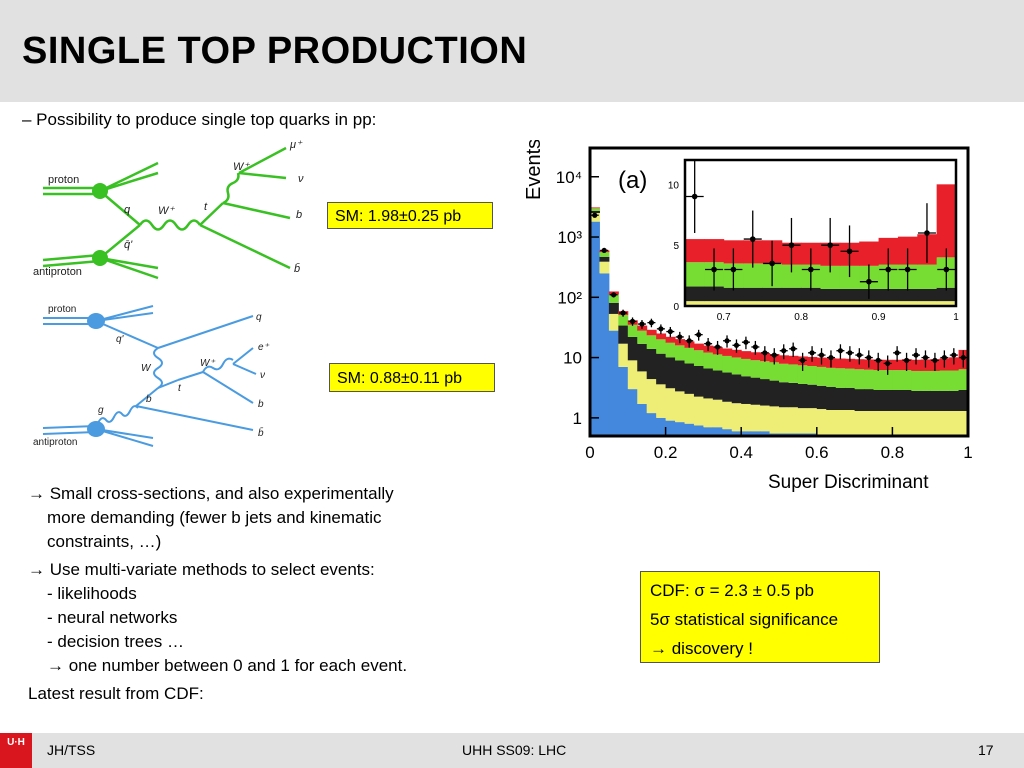 Image resolution: width=1024 pixels, height=768 pixels. Describe the element at coordinates (674, 185) in the screenshot. I see `inset-y-tick-label: 10` at that location.